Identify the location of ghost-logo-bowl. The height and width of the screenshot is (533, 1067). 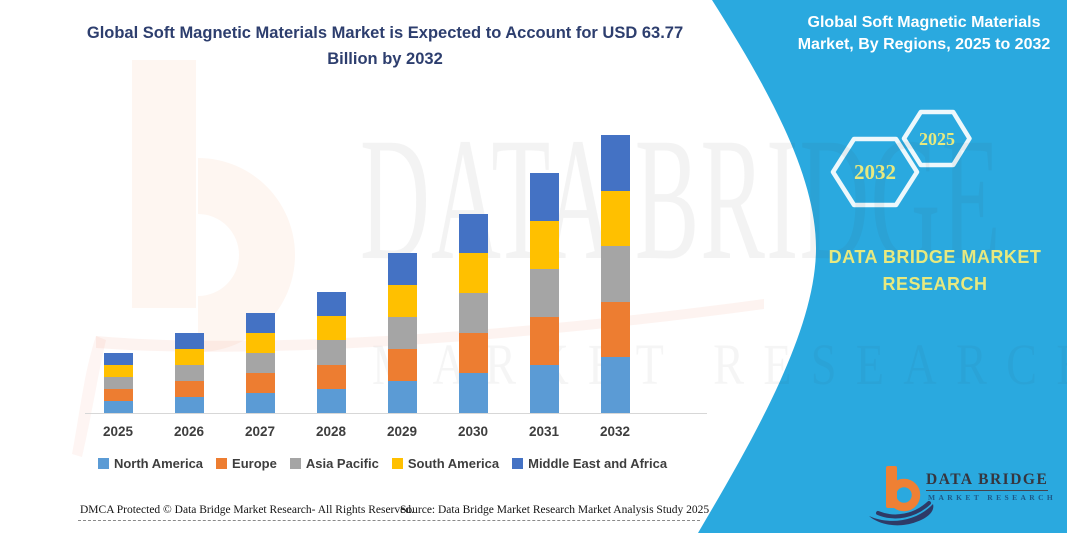
(246, 255).